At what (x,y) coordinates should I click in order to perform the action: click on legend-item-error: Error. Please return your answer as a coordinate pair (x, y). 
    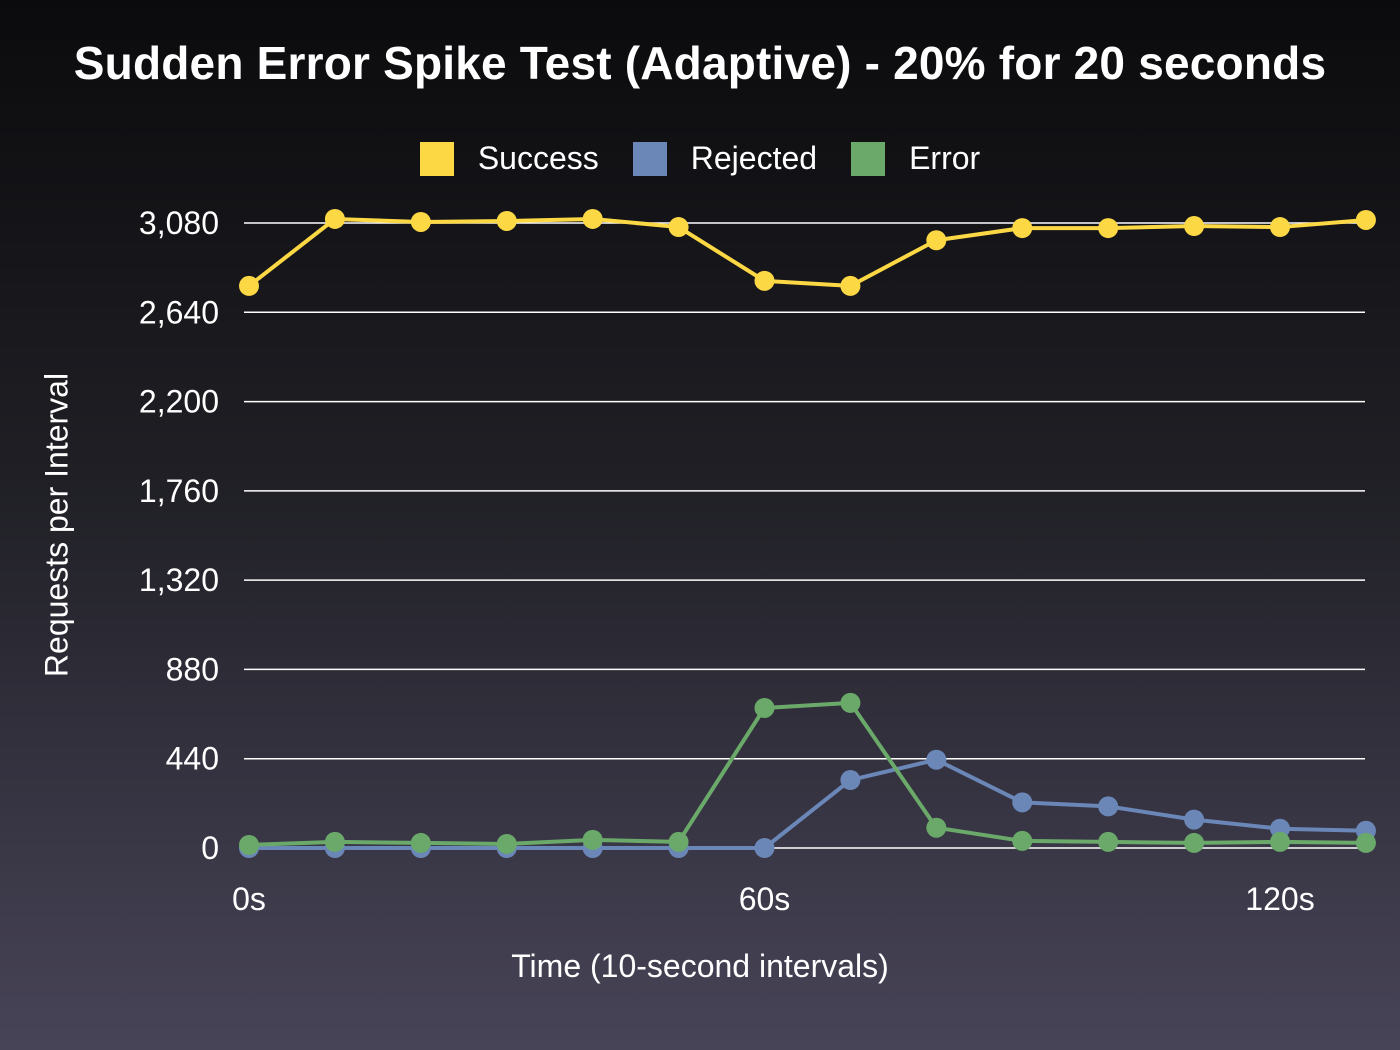
    Looking at the image, I should click on (915, 158).